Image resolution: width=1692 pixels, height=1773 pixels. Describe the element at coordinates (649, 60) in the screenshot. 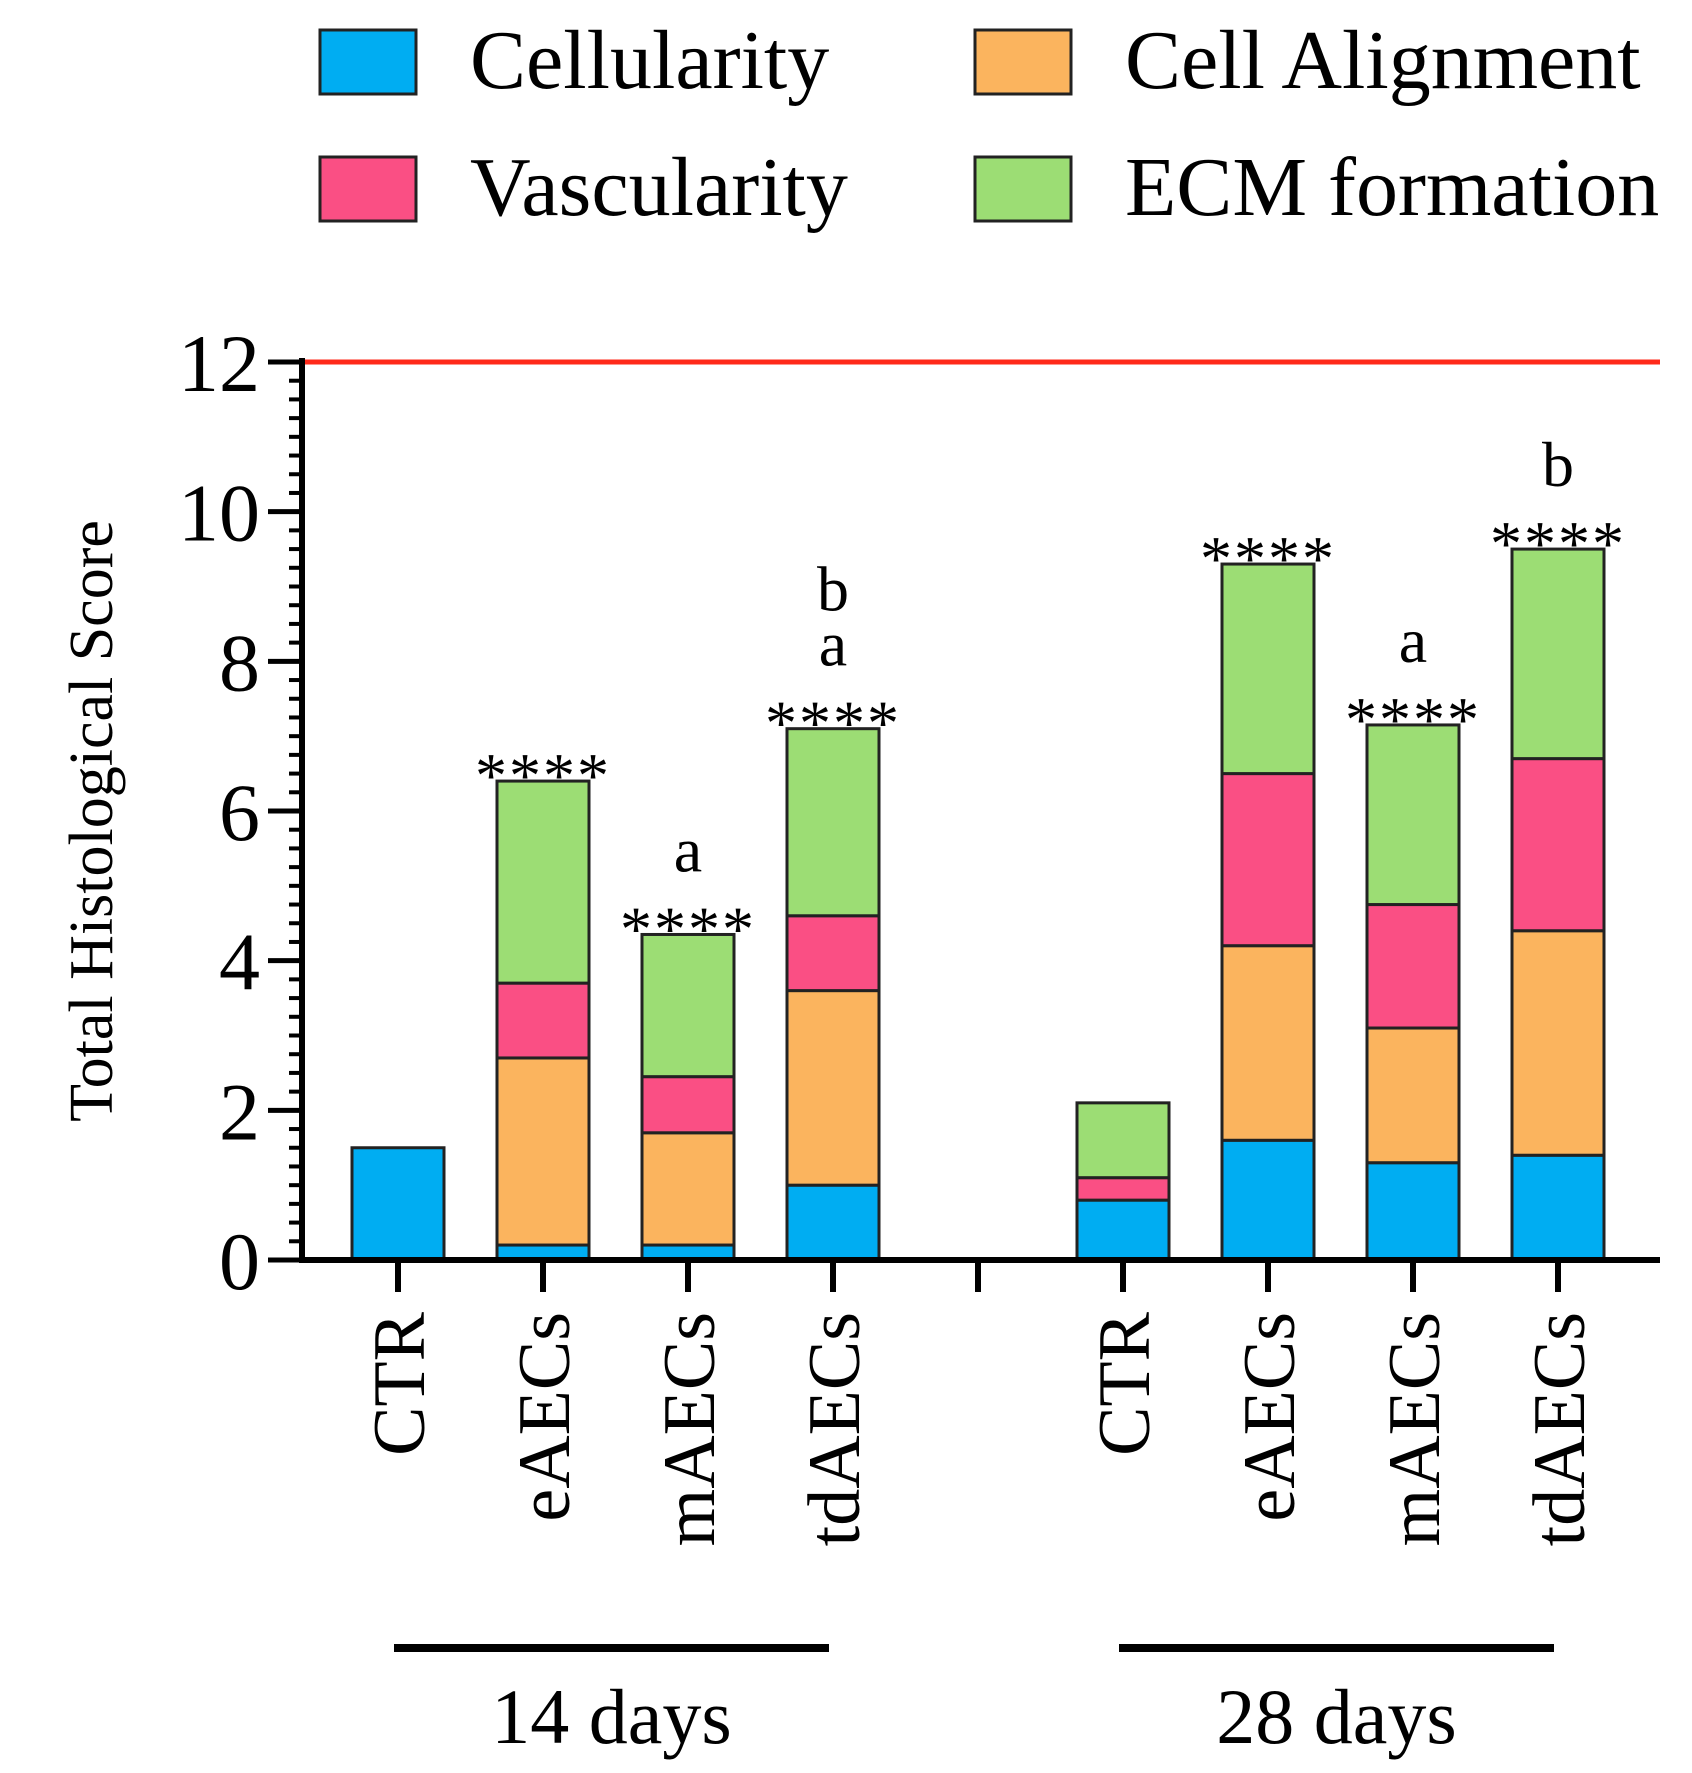

I see `legend-label-cellularity: Cellularity` at that location.